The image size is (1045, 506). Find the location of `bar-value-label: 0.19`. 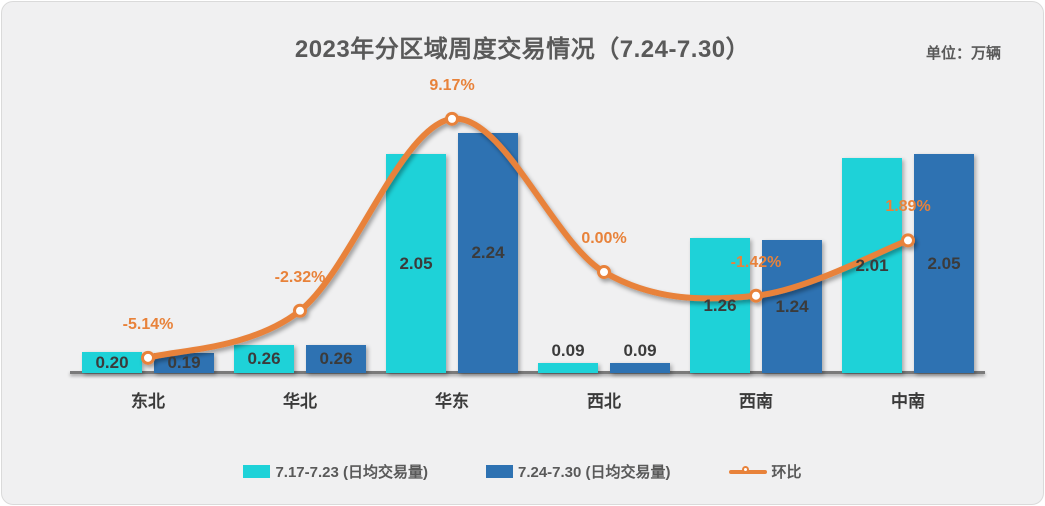

bar-value-label: 0.19 is located at coordinates (184, 362).